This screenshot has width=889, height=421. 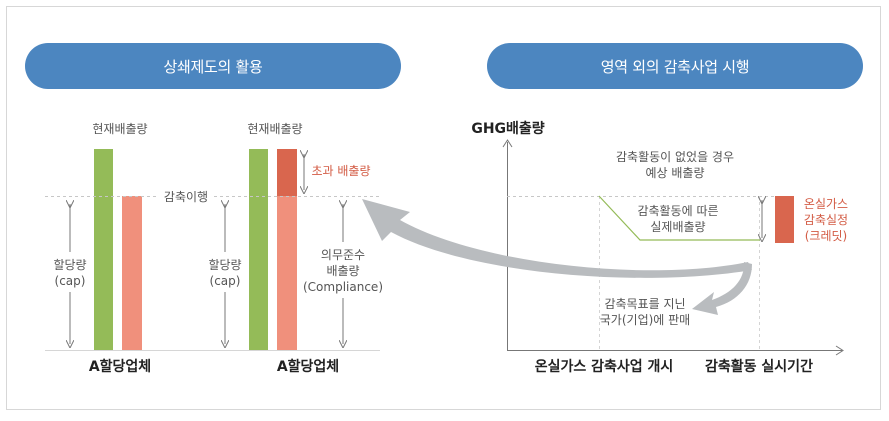 What do you see at coordinates (826, 220) in the screenshot?
I see `credit-label: 온실가스 감축실정 (크레딧)` at bounding box center [826, 220].